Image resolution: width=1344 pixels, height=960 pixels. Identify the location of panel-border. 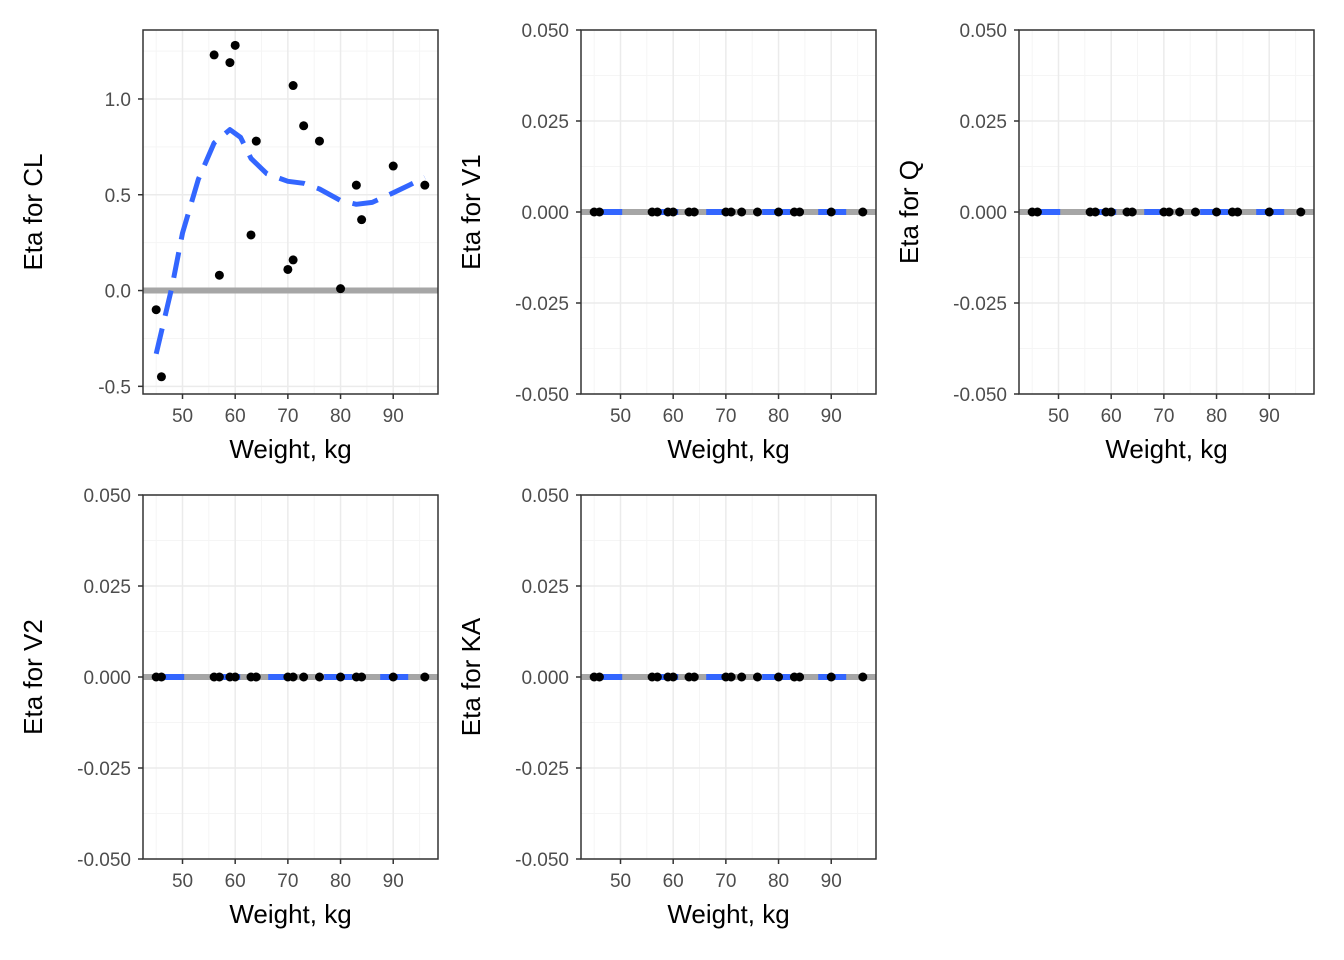
(290, 212).